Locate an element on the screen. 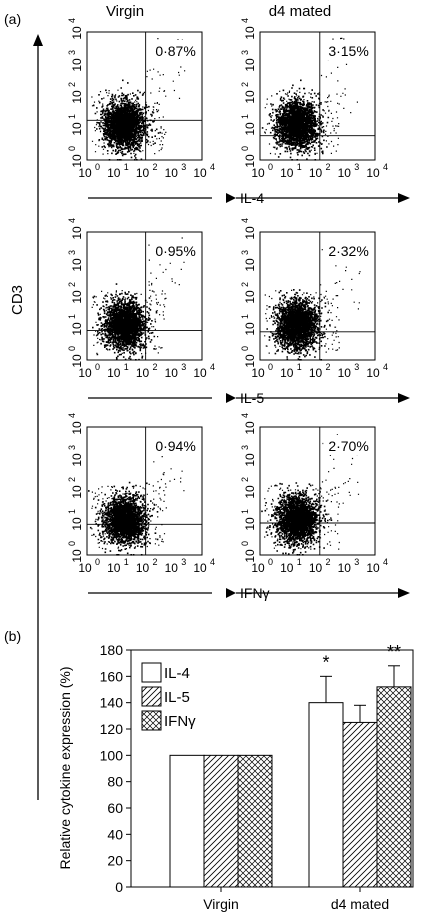 The image size is (425, 920). y-tick-label: 20 is located at coordinates (115, 861).